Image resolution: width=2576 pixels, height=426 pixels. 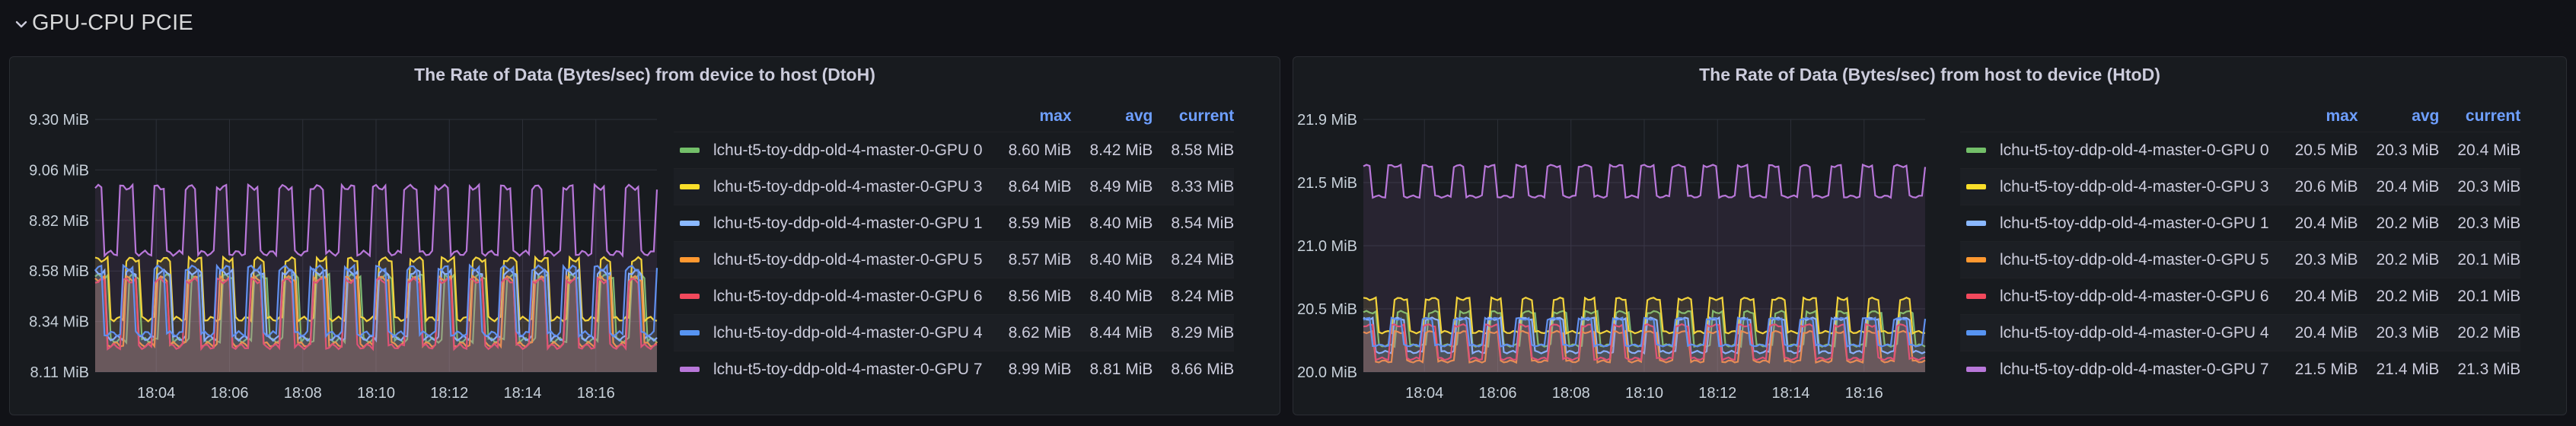 I want to click on x-tick-label: 18:14, so click(x=1790, y=394).